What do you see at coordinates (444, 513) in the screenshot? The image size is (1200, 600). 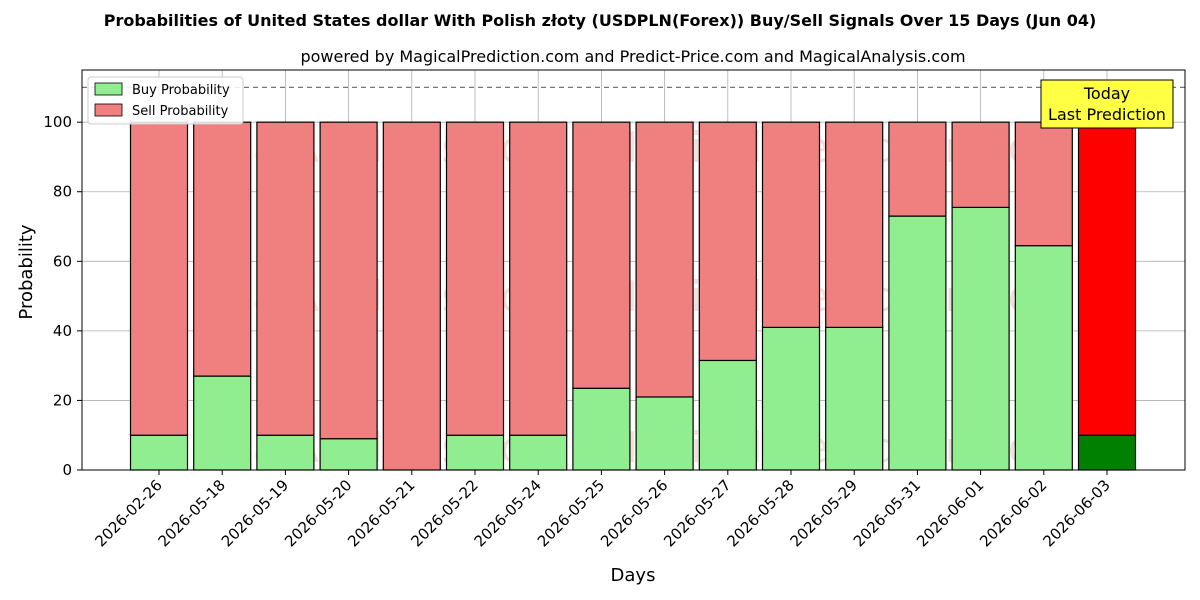 I see `x-tick-label: 2026-05-22` at bounding box center [444, 513].